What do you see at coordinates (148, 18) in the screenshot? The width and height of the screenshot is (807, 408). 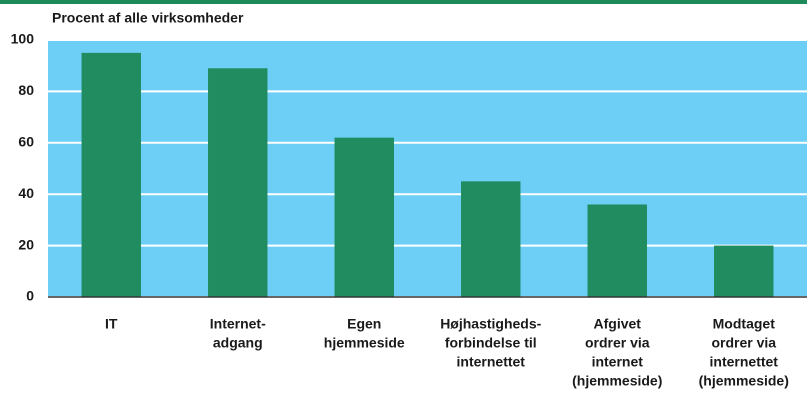 I see `chart-title: Procent af alle virksomheder` at bounding box center [148, 18].